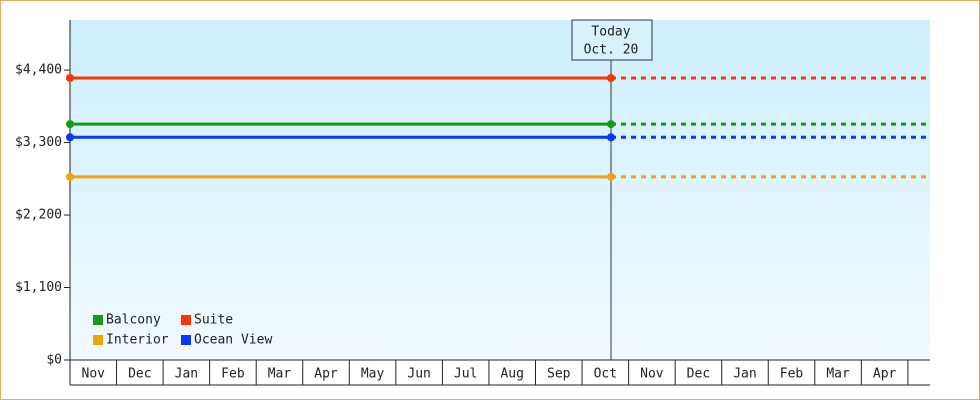  Describe the element at coordinates (611, 50) in the screenshot. I see `today-date: Oct. 20` at that location.